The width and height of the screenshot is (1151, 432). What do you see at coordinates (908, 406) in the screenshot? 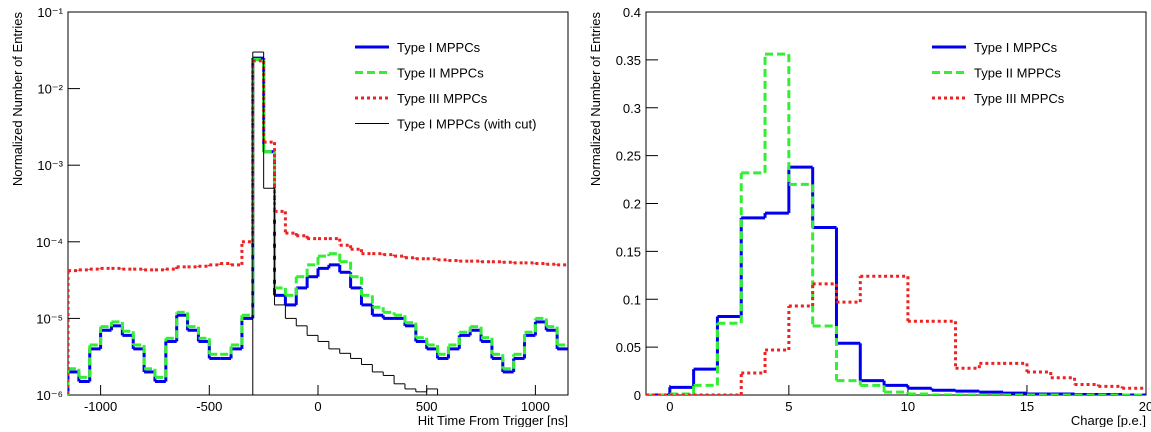
I see `x-tick-label: 10` at bounding box center [908, 406].